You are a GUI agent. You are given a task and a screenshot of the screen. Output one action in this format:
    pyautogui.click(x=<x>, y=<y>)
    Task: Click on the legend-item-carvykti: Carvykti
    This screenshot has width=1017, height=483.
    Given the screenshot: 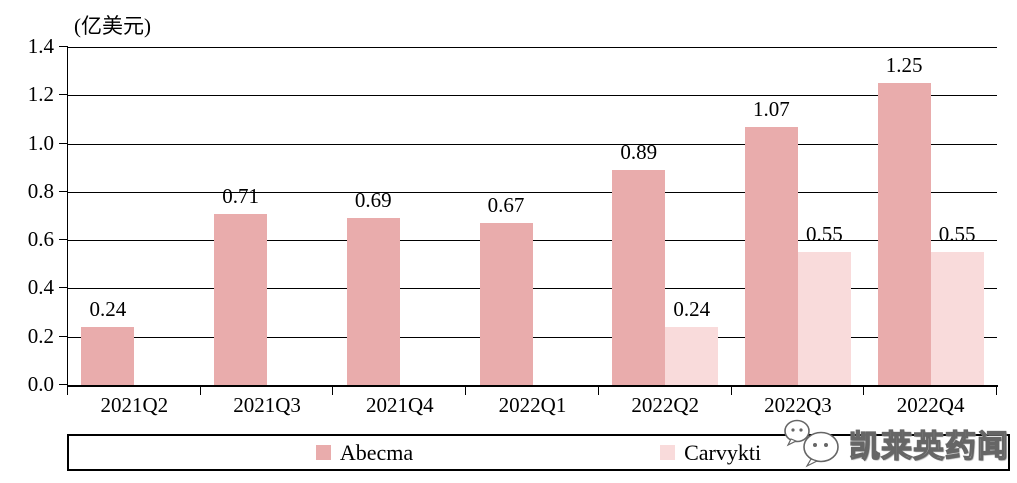 What is the action you would take?
    pyautogui.click(x=710, y=453)
    